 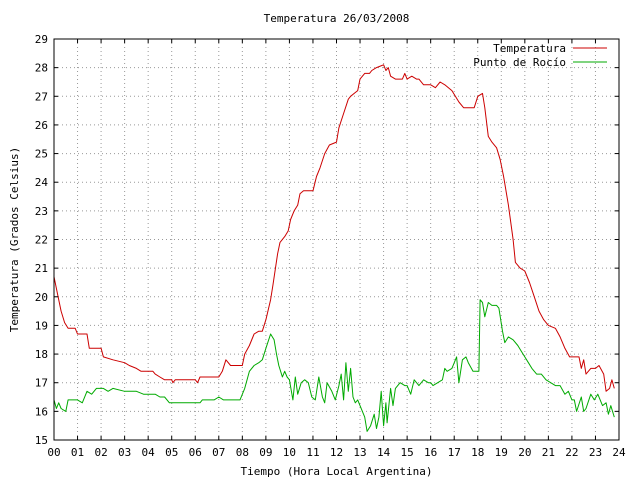 What do you see at coordinates (619, 452) in the screenshot?
I see `x-tick-label: 24` at bounding box center [619, 452].